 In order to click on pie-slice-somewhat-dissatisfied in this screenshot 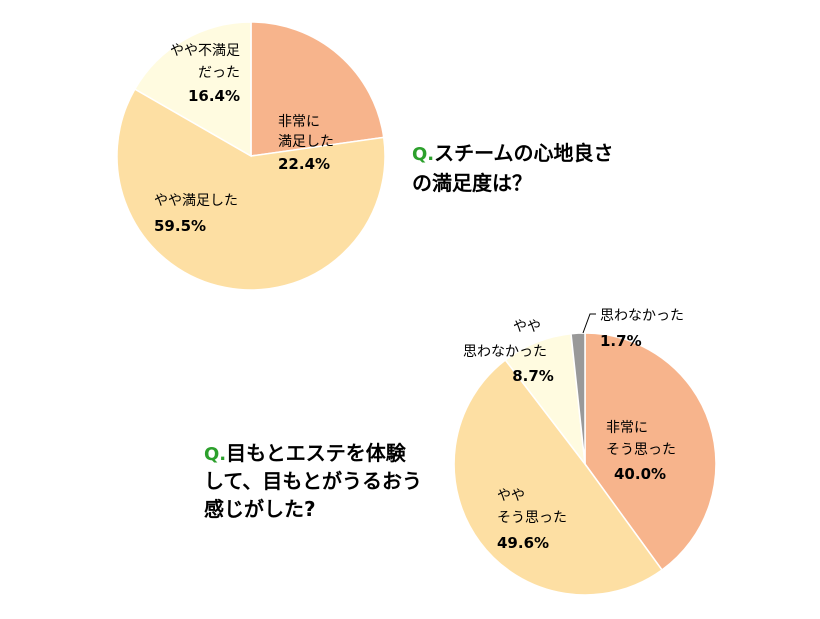, I will do `click(192, 89)`.